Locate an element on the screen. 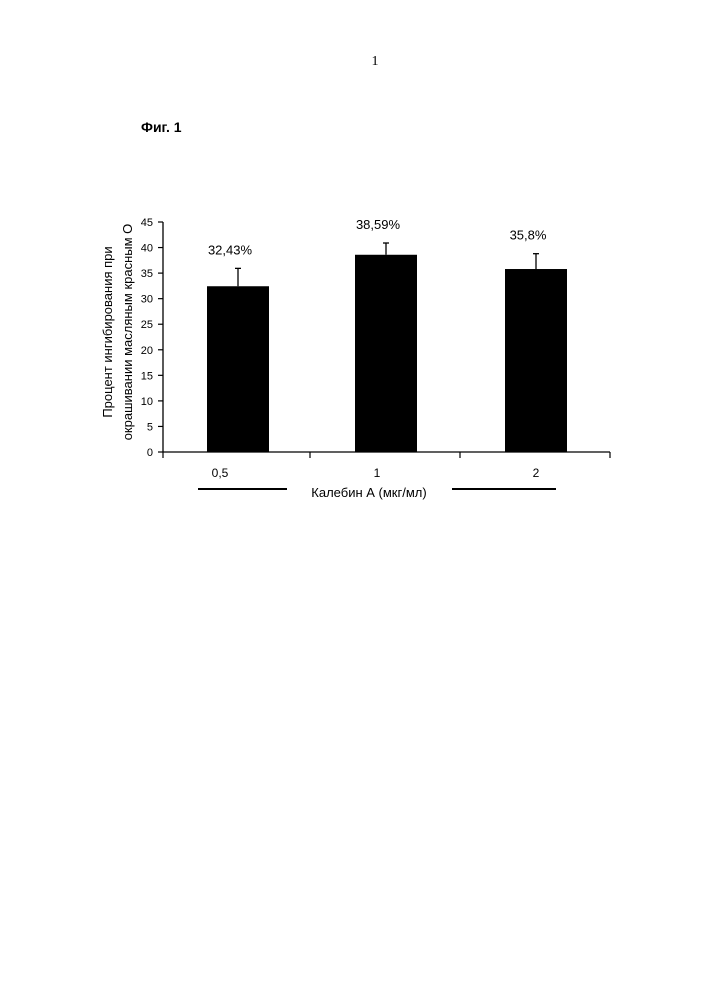  y-axis-title-line: Процент ингибирования при is located at coordinates (107, 331).